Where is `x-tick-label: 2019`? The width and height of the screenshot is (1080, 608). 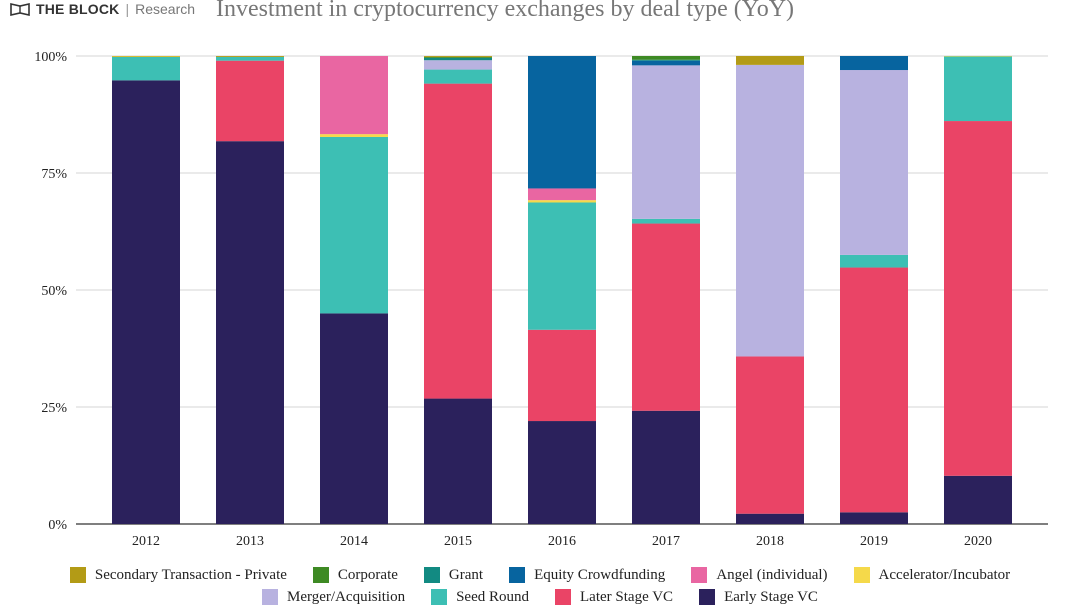
x-tick-label: 2019 is located at coordinates (874, 541).